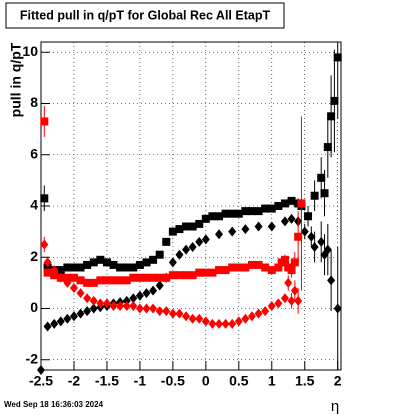  I want to click on y-tick-label: -2, so click(32, 358).